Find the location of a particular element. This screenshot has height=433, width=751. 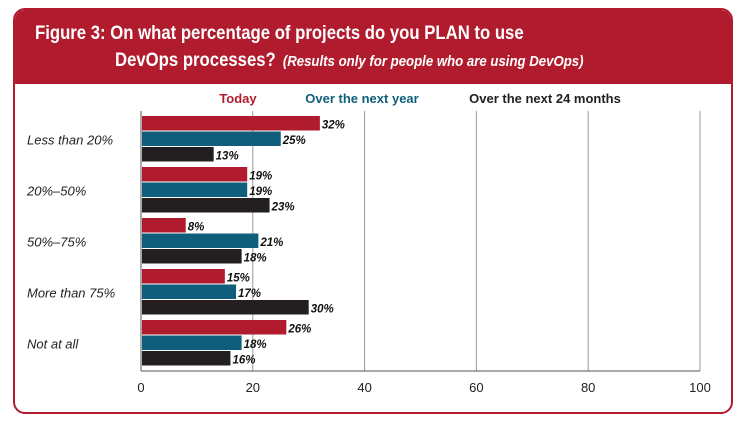

data-label: 17% is located at coordinates (249, 294).